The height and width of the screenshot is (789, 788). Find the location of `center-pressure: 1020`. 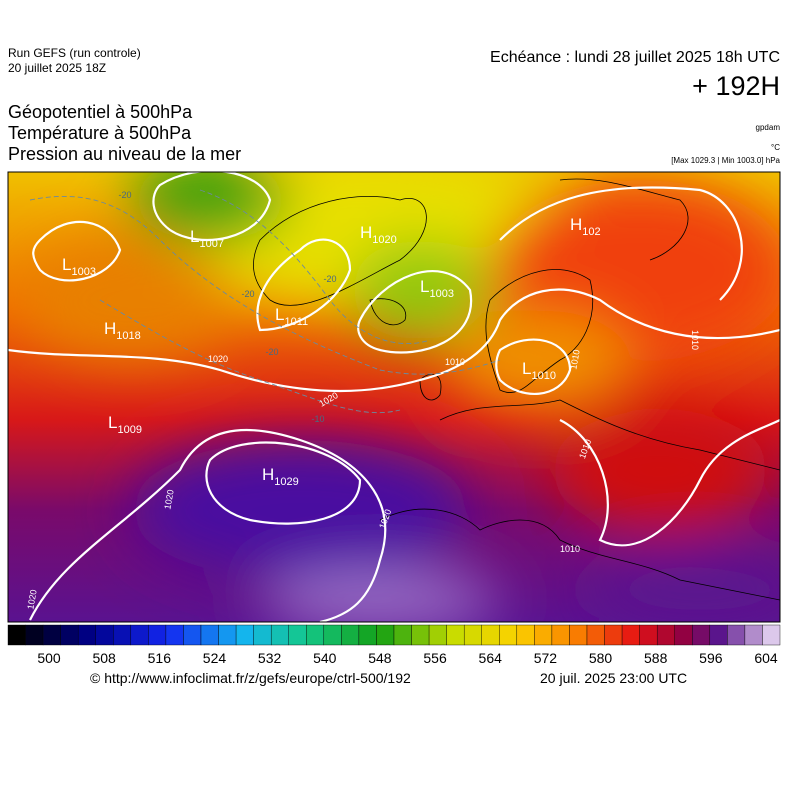

center-pressure: 1020 is located at coordinates (384, 240).